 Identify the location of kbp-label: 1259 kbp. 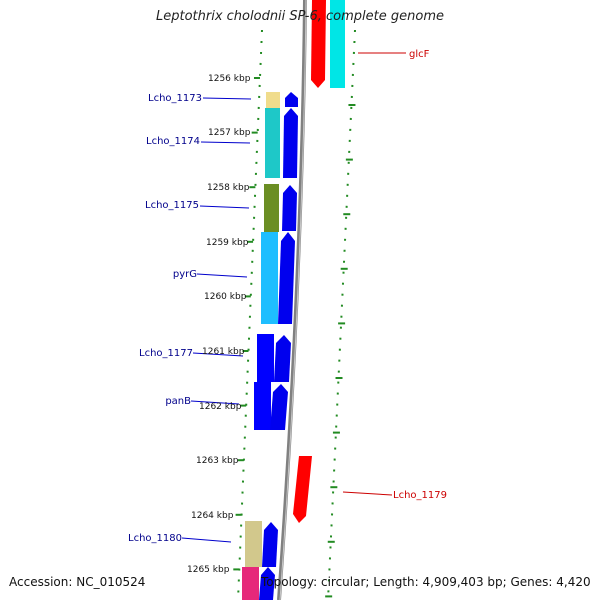
(227, 243).